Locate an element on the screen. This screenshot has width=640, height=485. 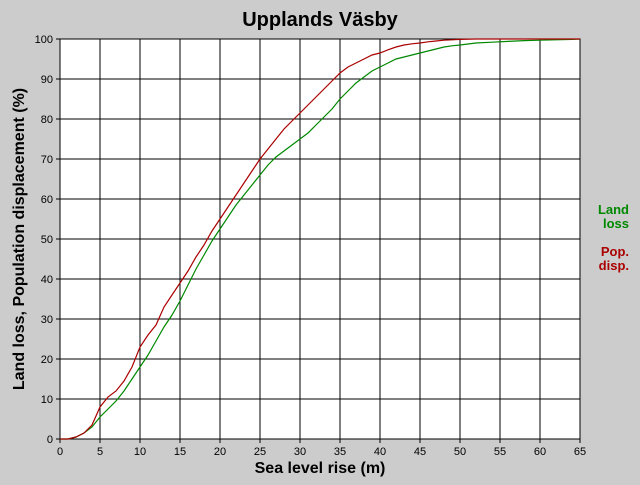
x-tick-label: 55 is located at coordinates (500, 452).